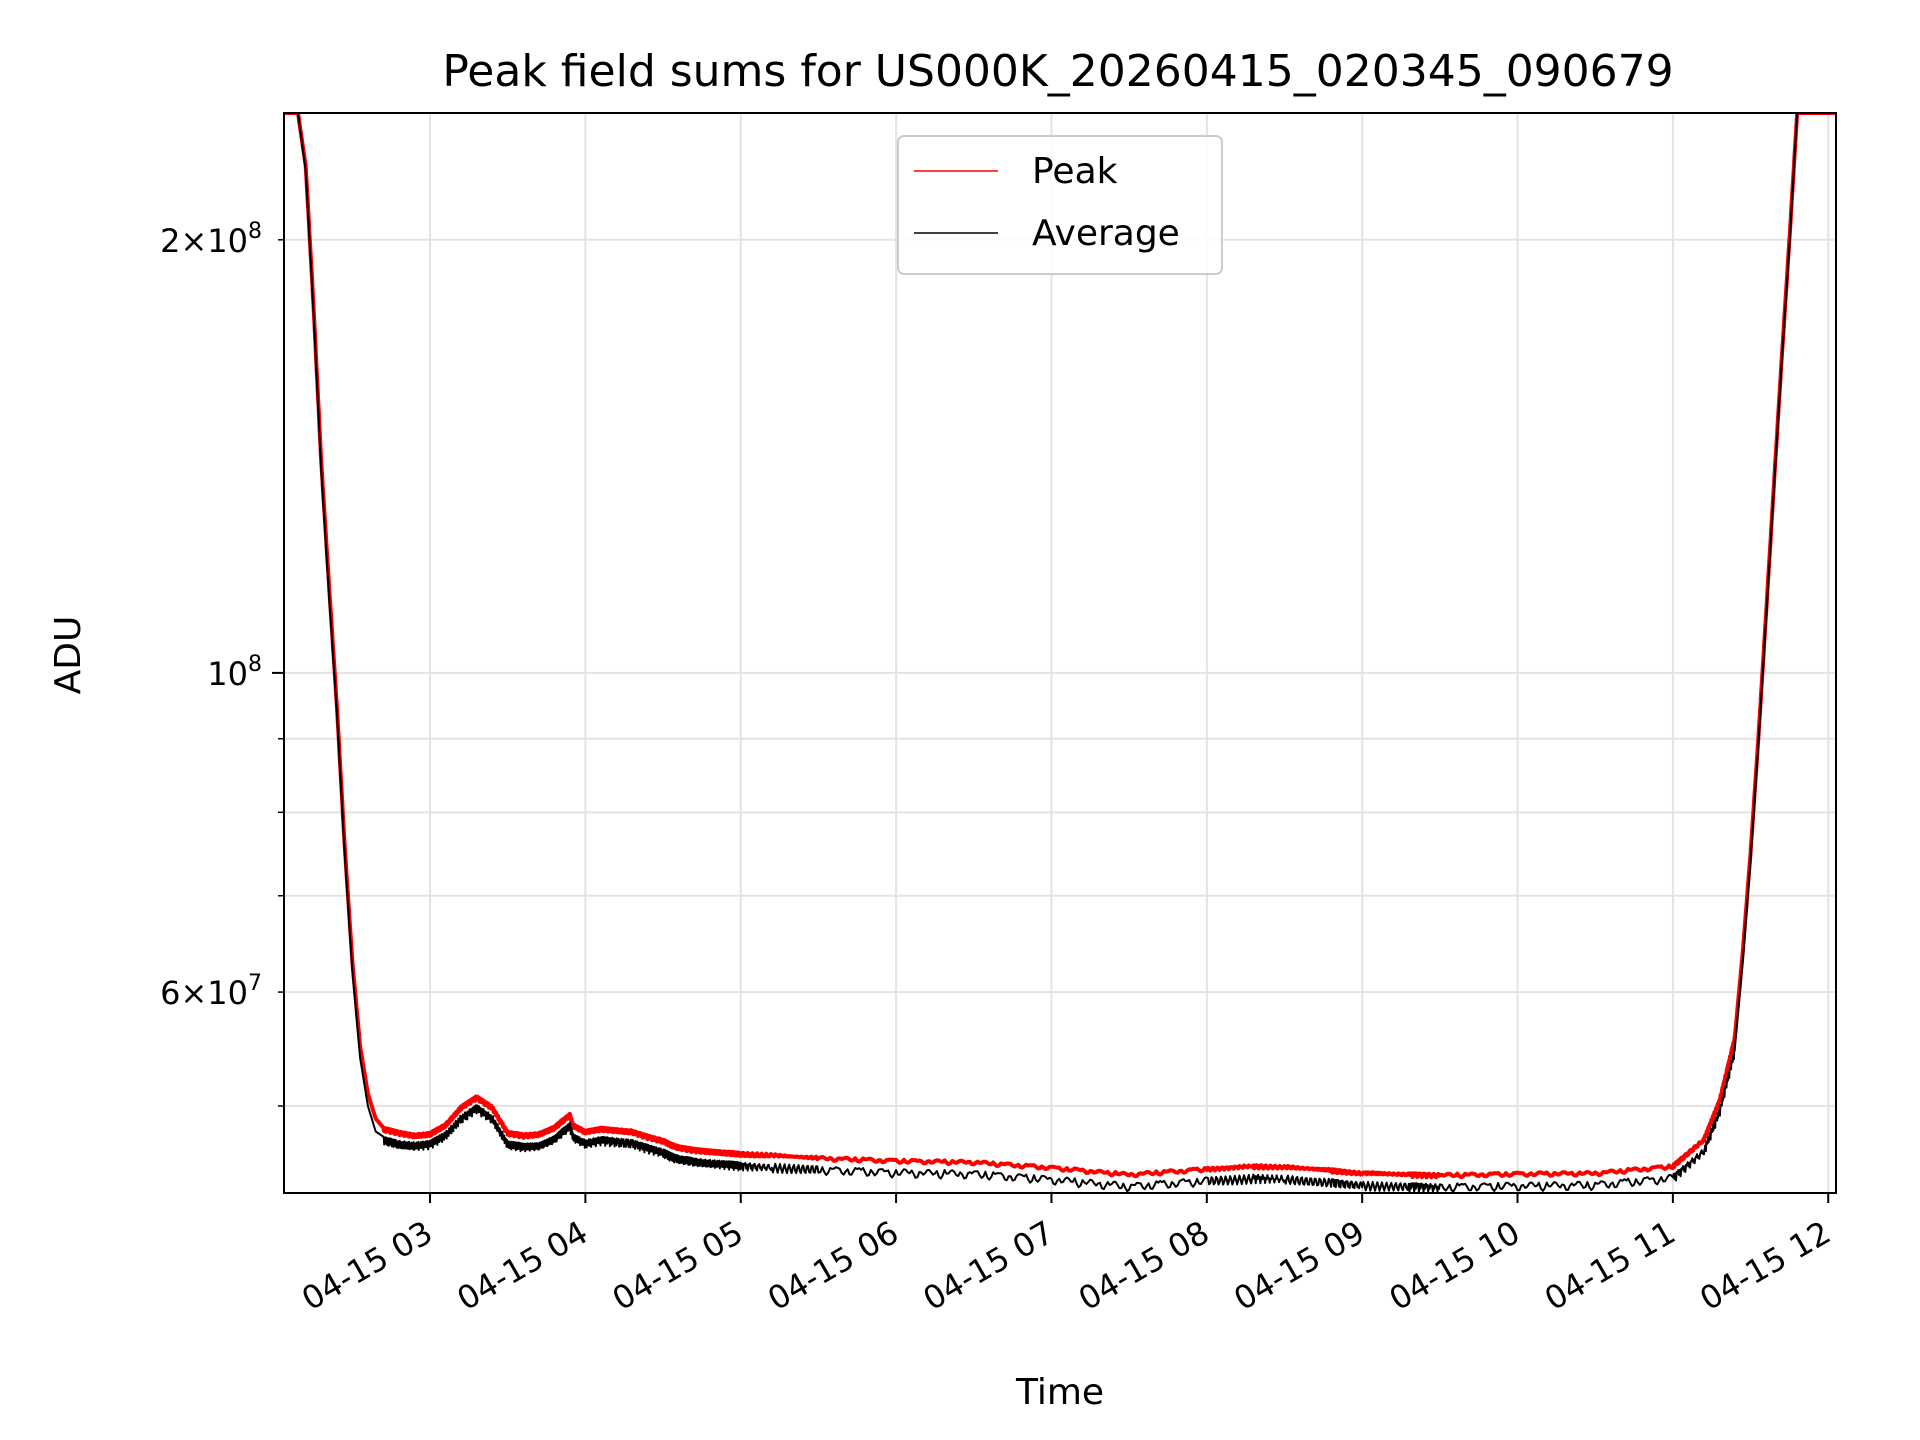 The image size is (1920, 1440). Describe the element at coordinates (1106, 233) in the screenshot. I see `legend-label-average: Average` at that location.